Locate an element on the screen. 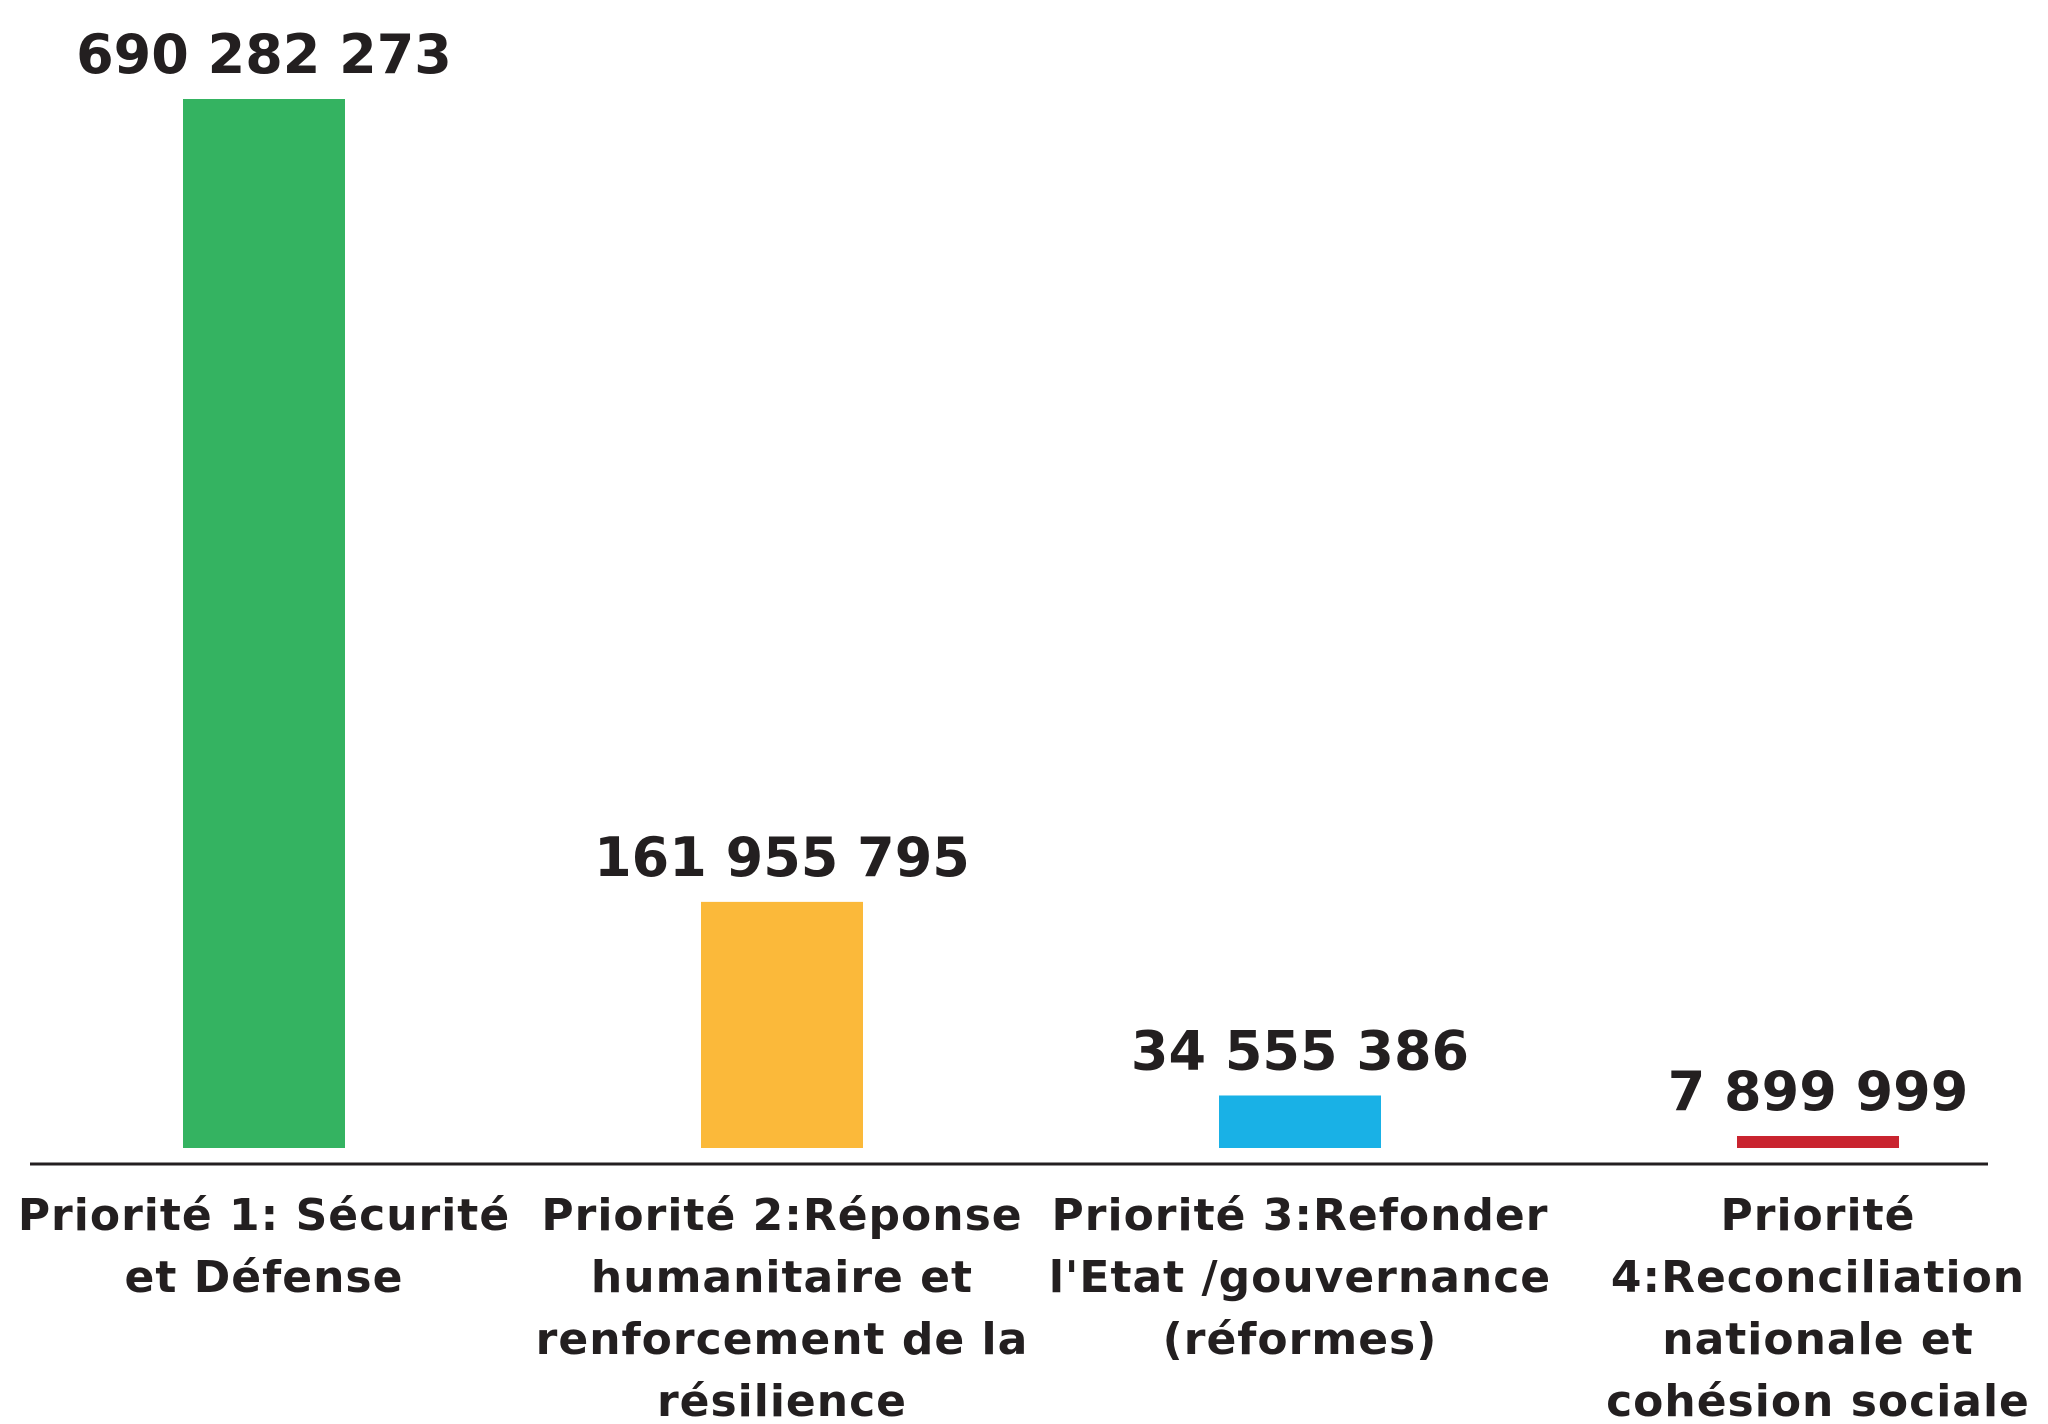 The image size is (2048, 1424). category-label-2-line-3: renforcement de la is located at coordinates (782, 1339).